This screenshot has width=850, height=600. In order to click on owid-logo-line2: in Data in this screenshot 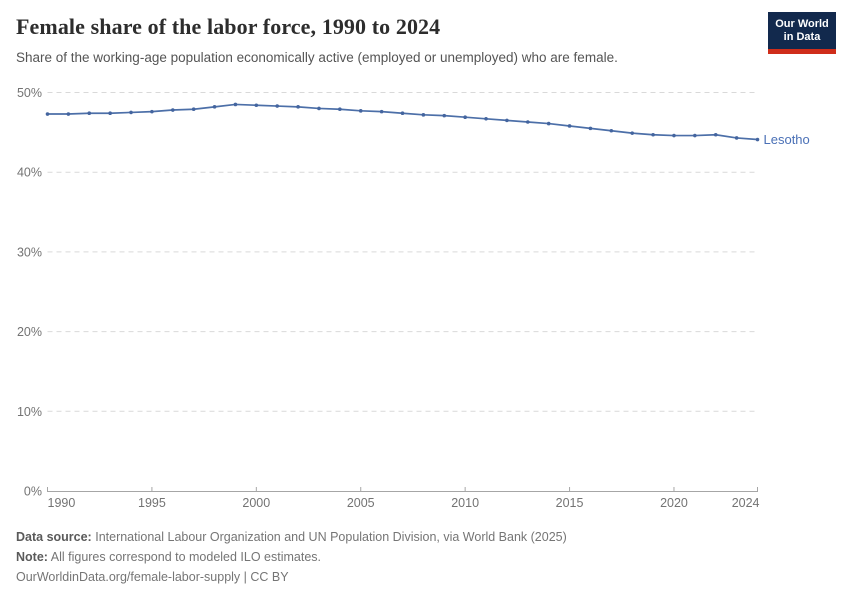, I will do `click(802, 36)`.